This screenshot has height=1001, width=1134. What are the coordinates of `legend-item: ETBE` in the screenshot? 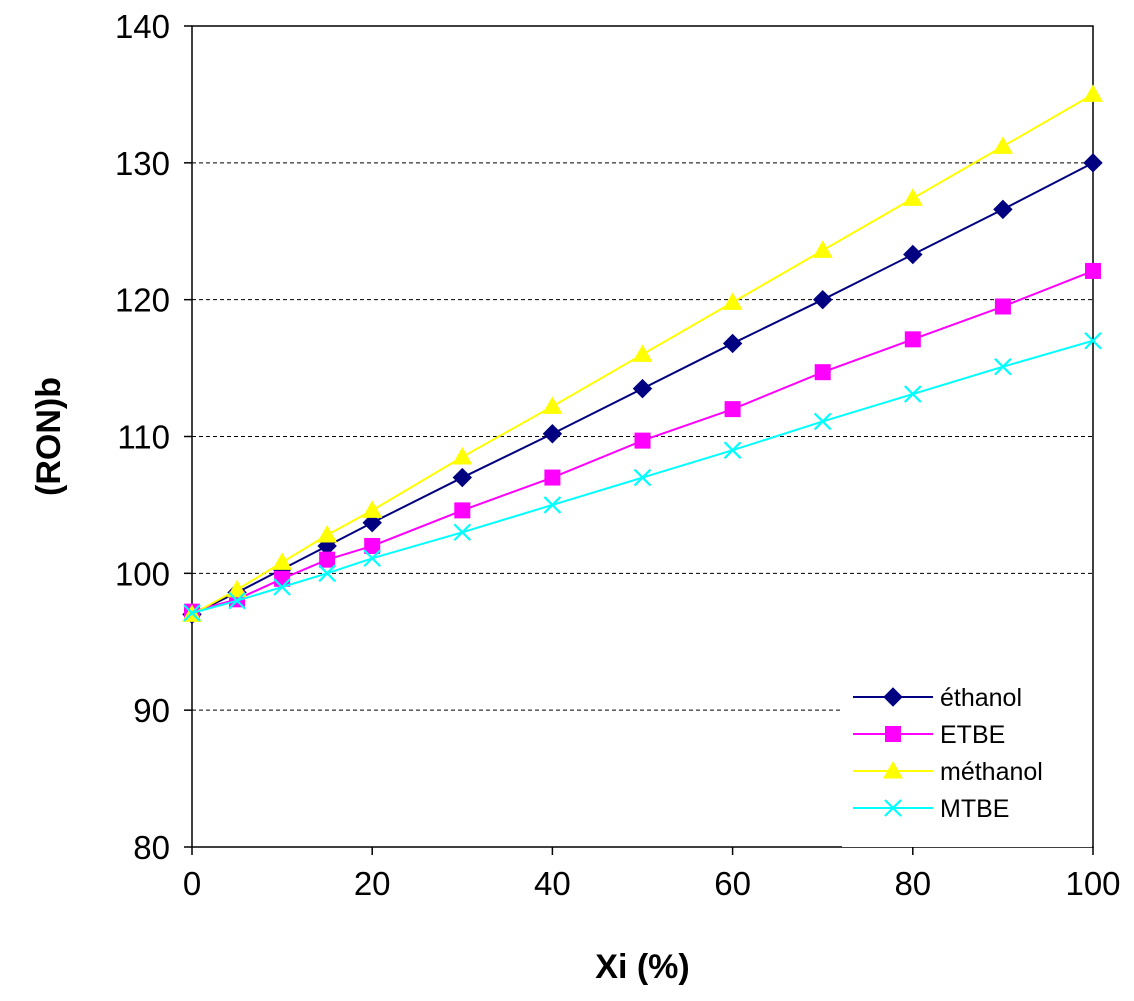 It's located at (929, 735).